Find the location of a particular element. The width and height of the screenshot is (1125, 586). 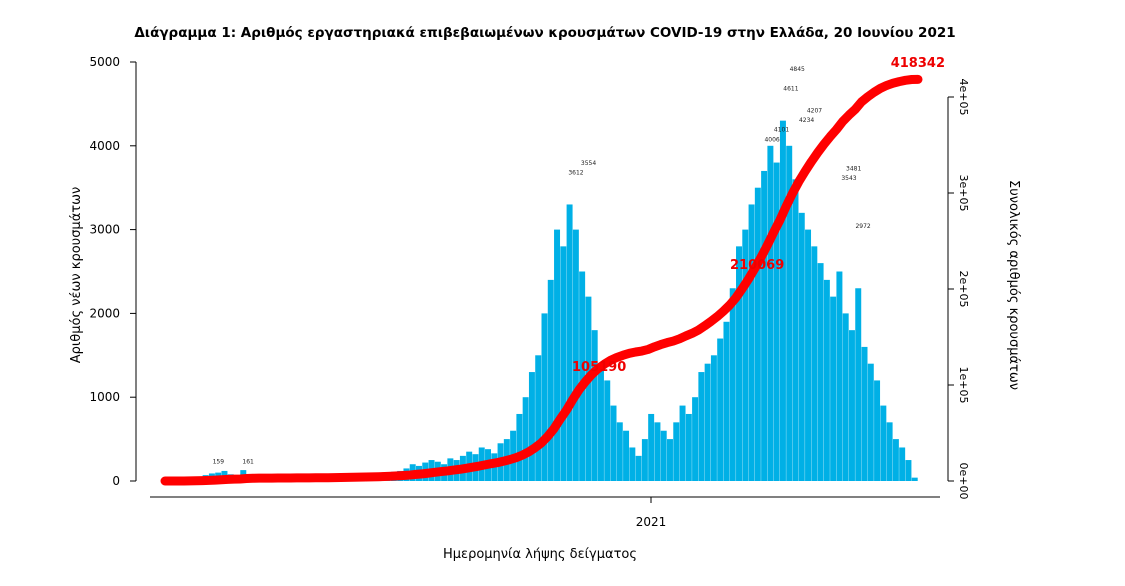

y-axis-left: 0 1000 2000 3000 4000 5000 is located at coordinates (113, 271).